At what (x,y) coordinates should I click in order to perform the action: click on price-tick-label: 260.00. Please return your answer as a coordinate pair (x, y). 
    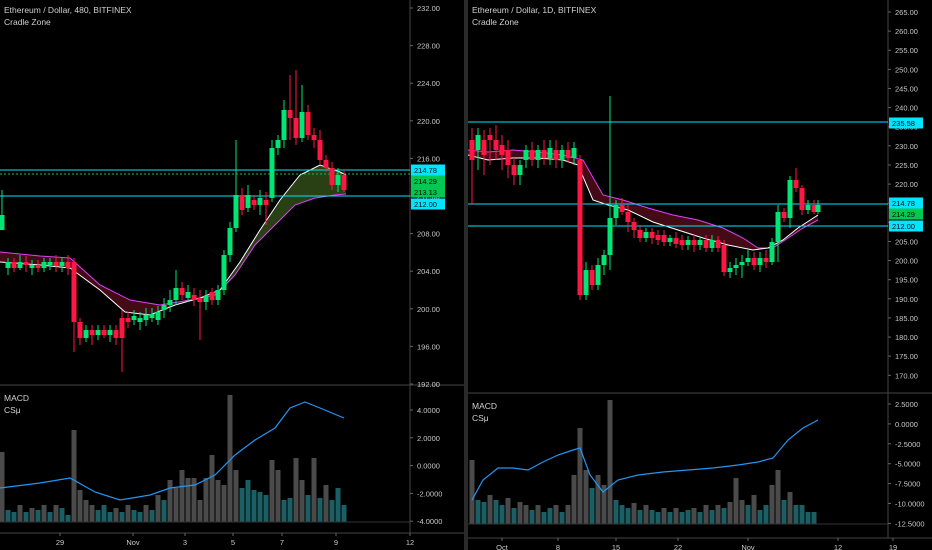
    Looking at the image, I should click on (906, 31).